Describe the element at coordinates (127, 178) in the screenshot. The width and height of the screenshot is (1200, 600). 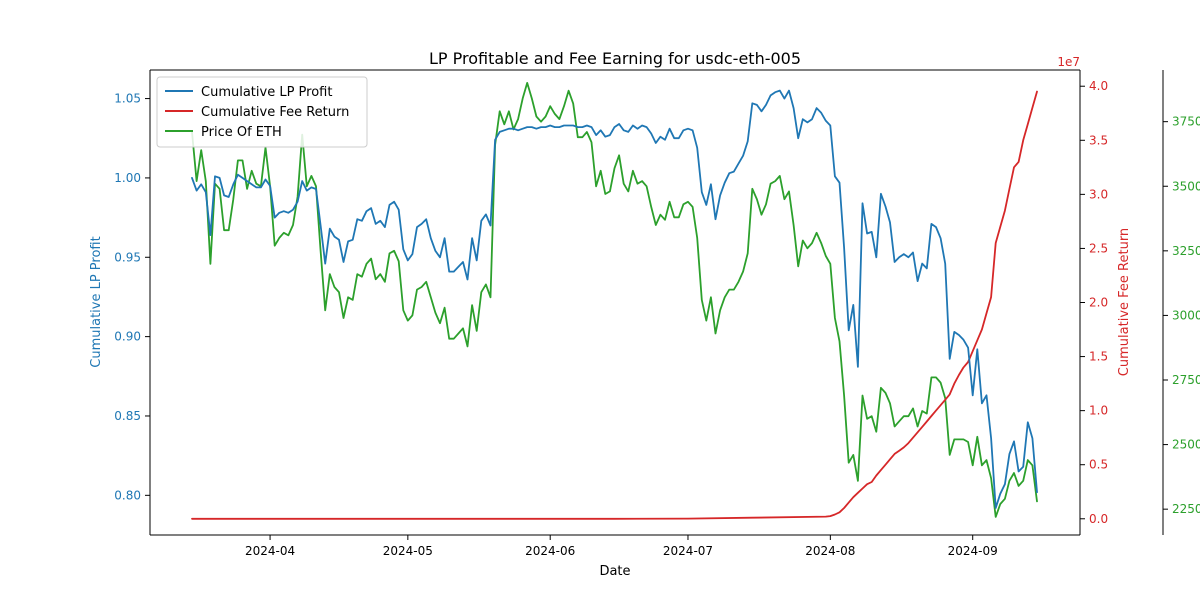
I see `left-y-tick-label: 1.00` at that location.